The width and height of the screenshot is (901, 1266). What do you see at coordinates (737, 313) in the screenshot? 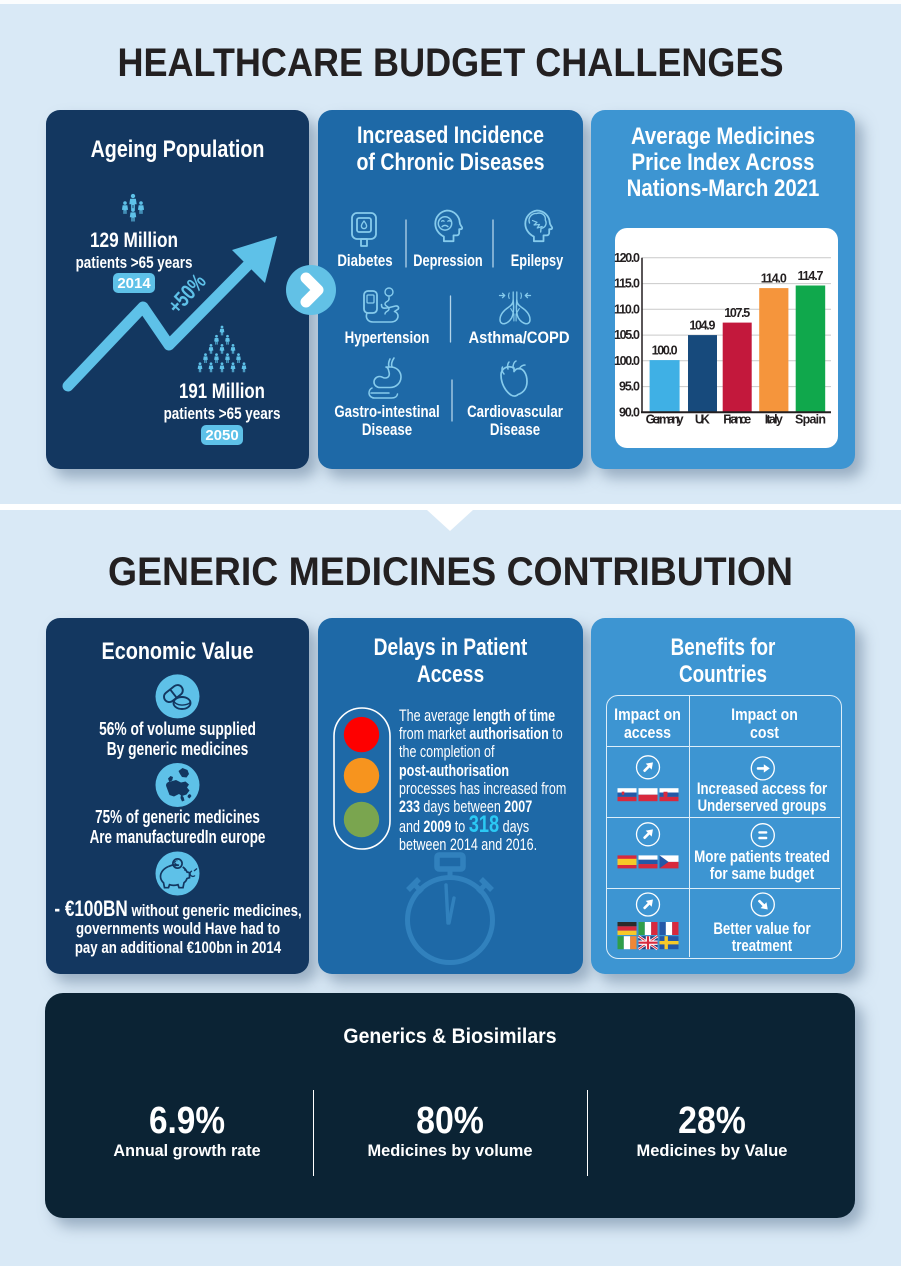
I see `svg-text: 107.5` at bounding box center [737, 313].